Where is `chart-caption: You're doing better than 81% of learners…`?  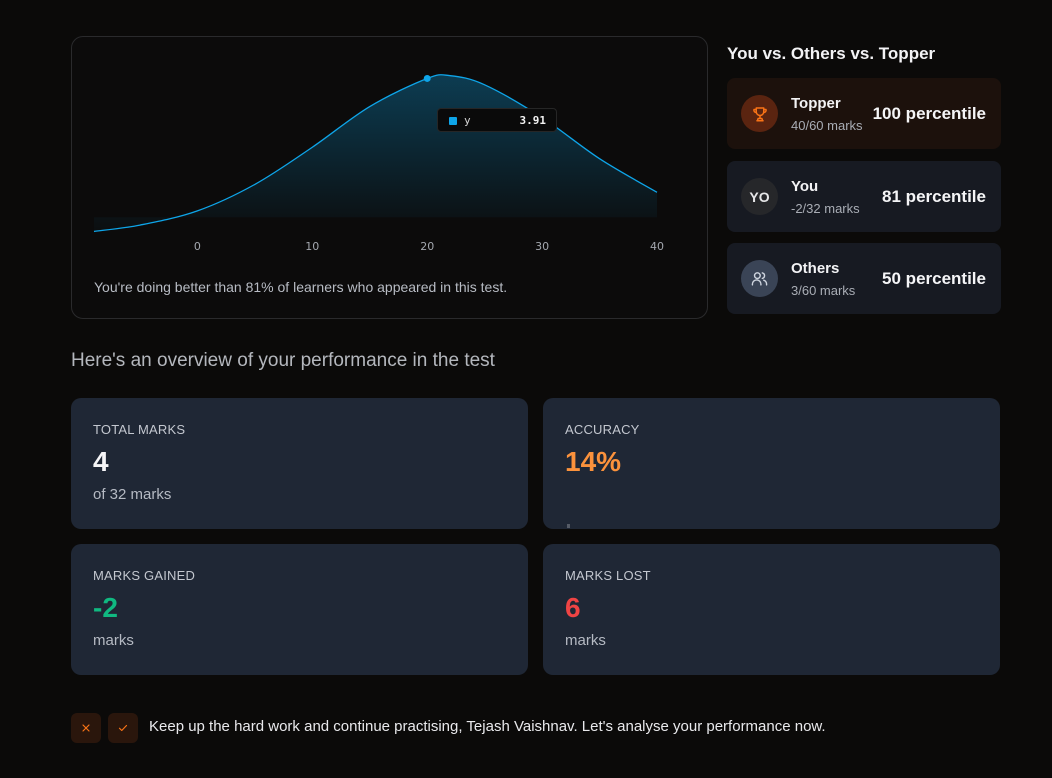 chart-caption: You're doing better than 81% of learners… is located at coordinates (301, 287).